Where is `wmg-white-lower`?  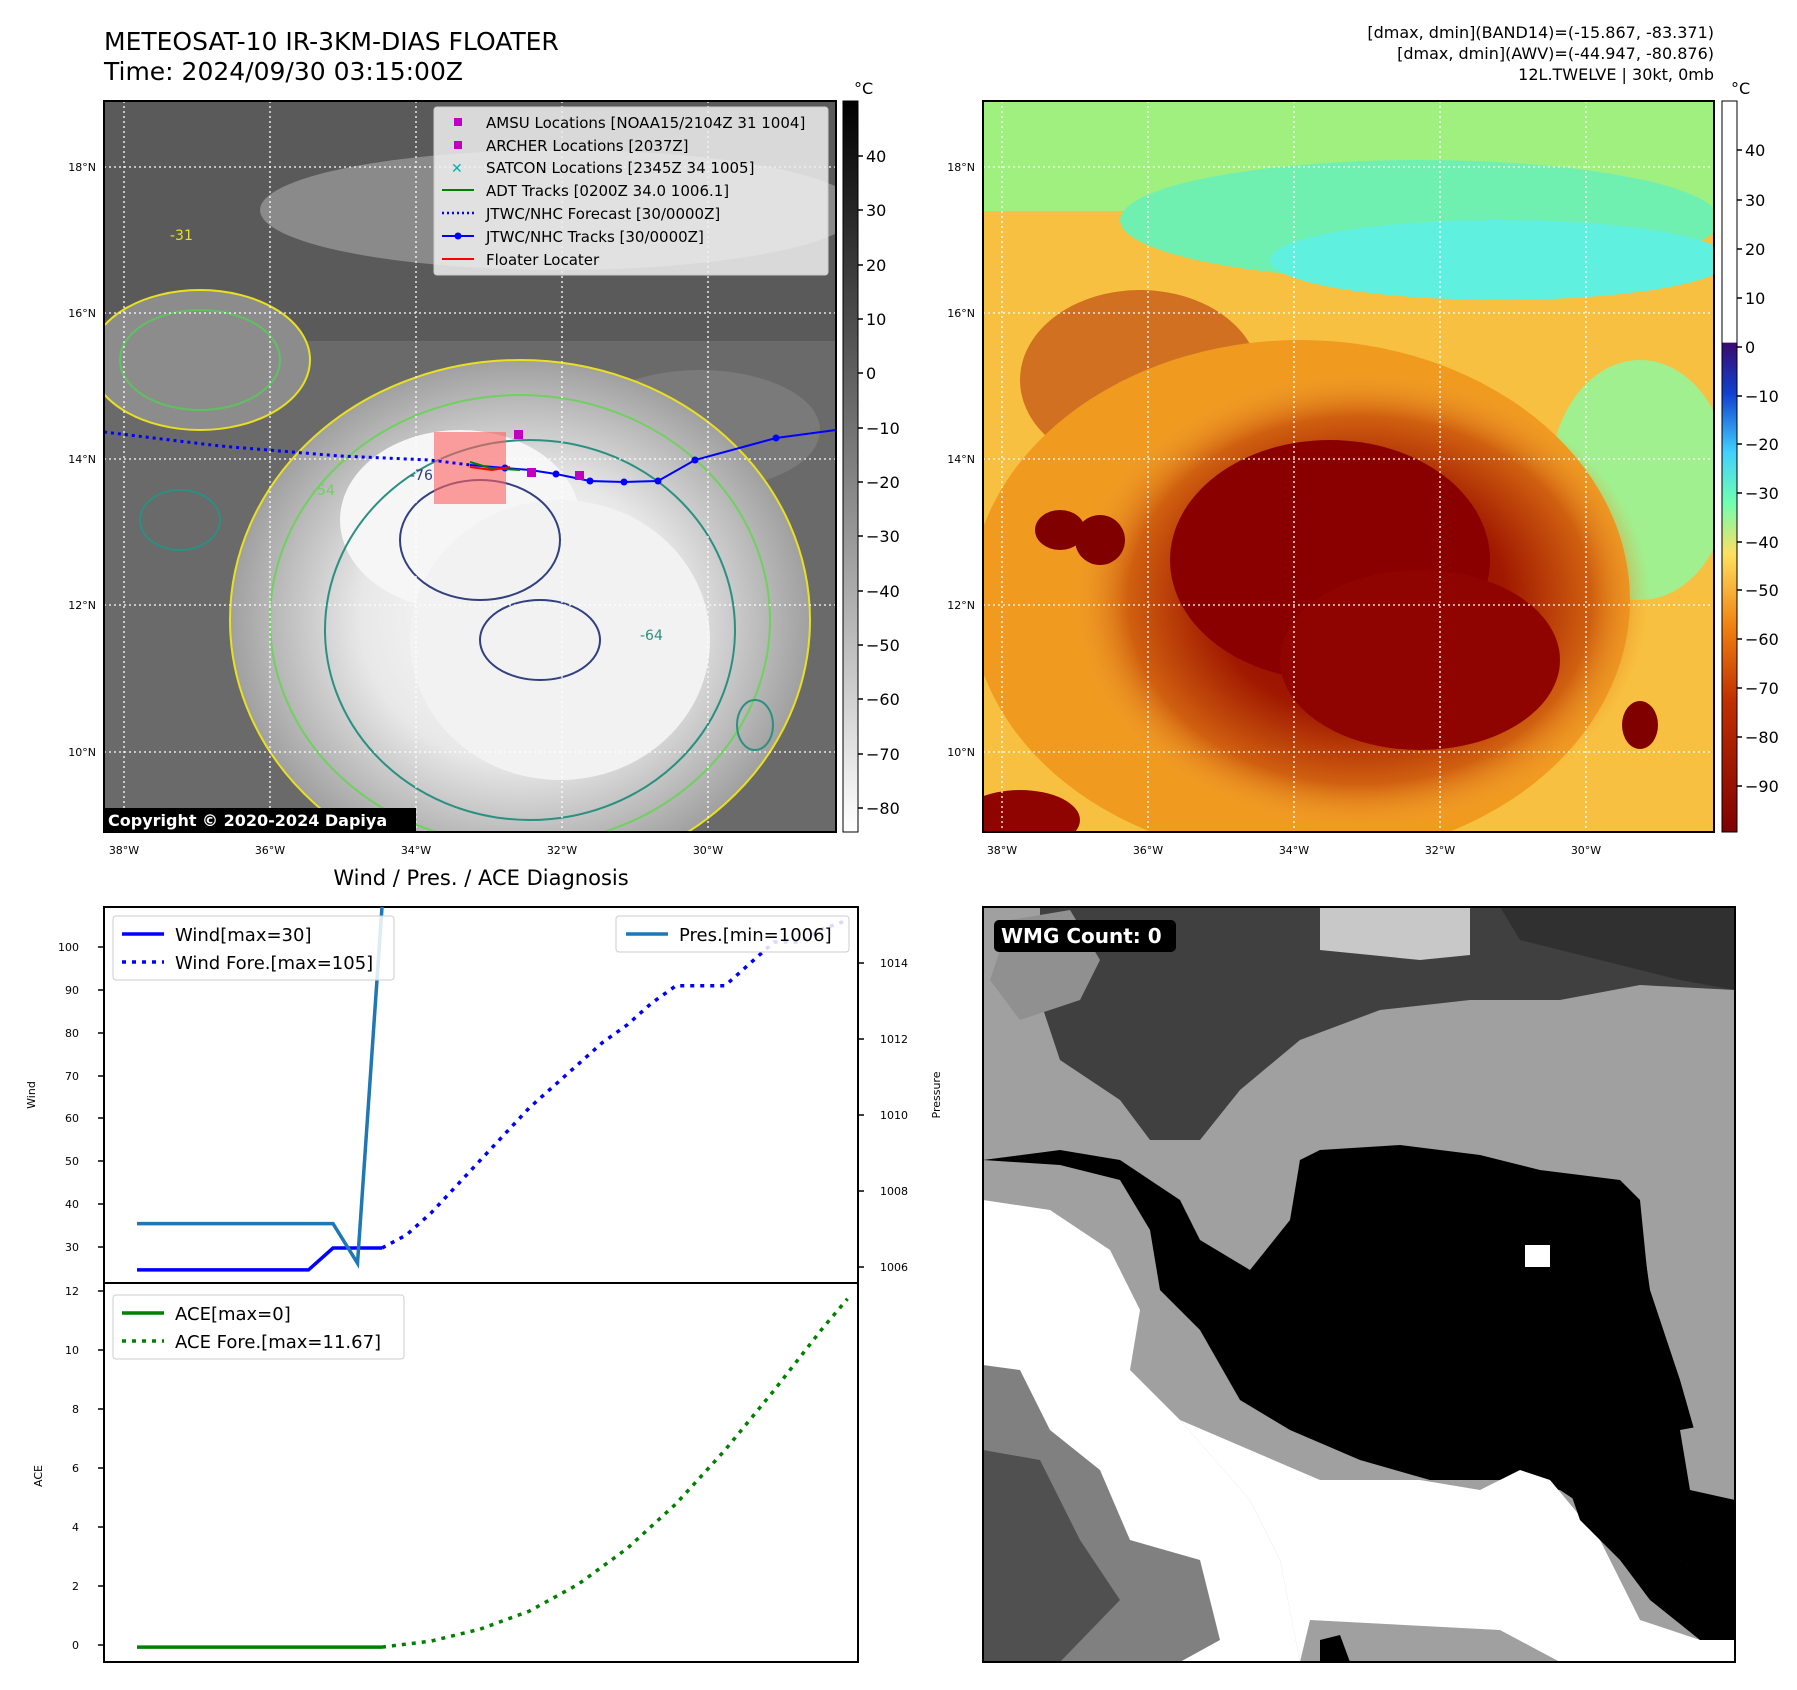
wmg-white-lower is located at coordinates (1457, 1541).